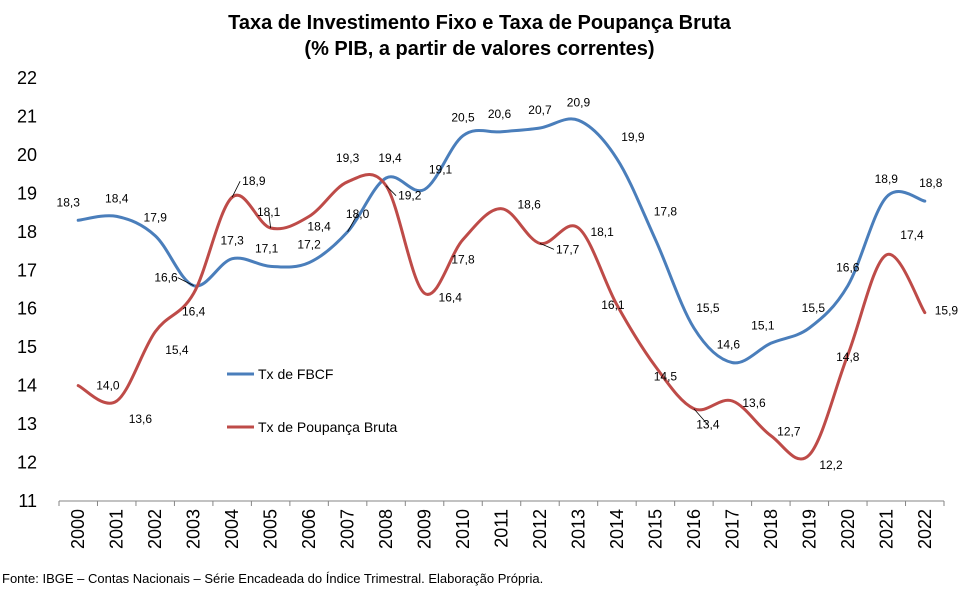 This screenshot has height=594, width=959. I want to click on data-label: 15,1, so click(763, 325).